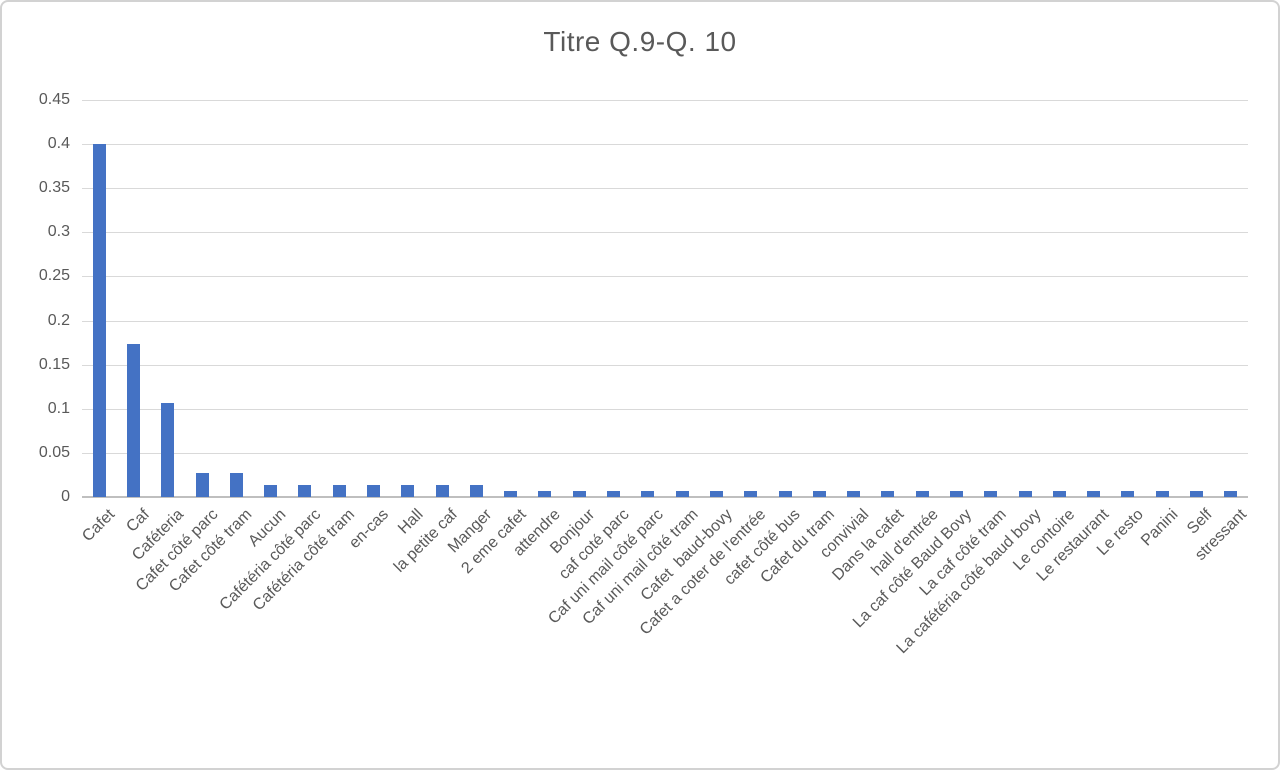  Describe the element at coordinates (65, 496) in the screenshot. I see `y-axis-tick-label: 0` at that location.